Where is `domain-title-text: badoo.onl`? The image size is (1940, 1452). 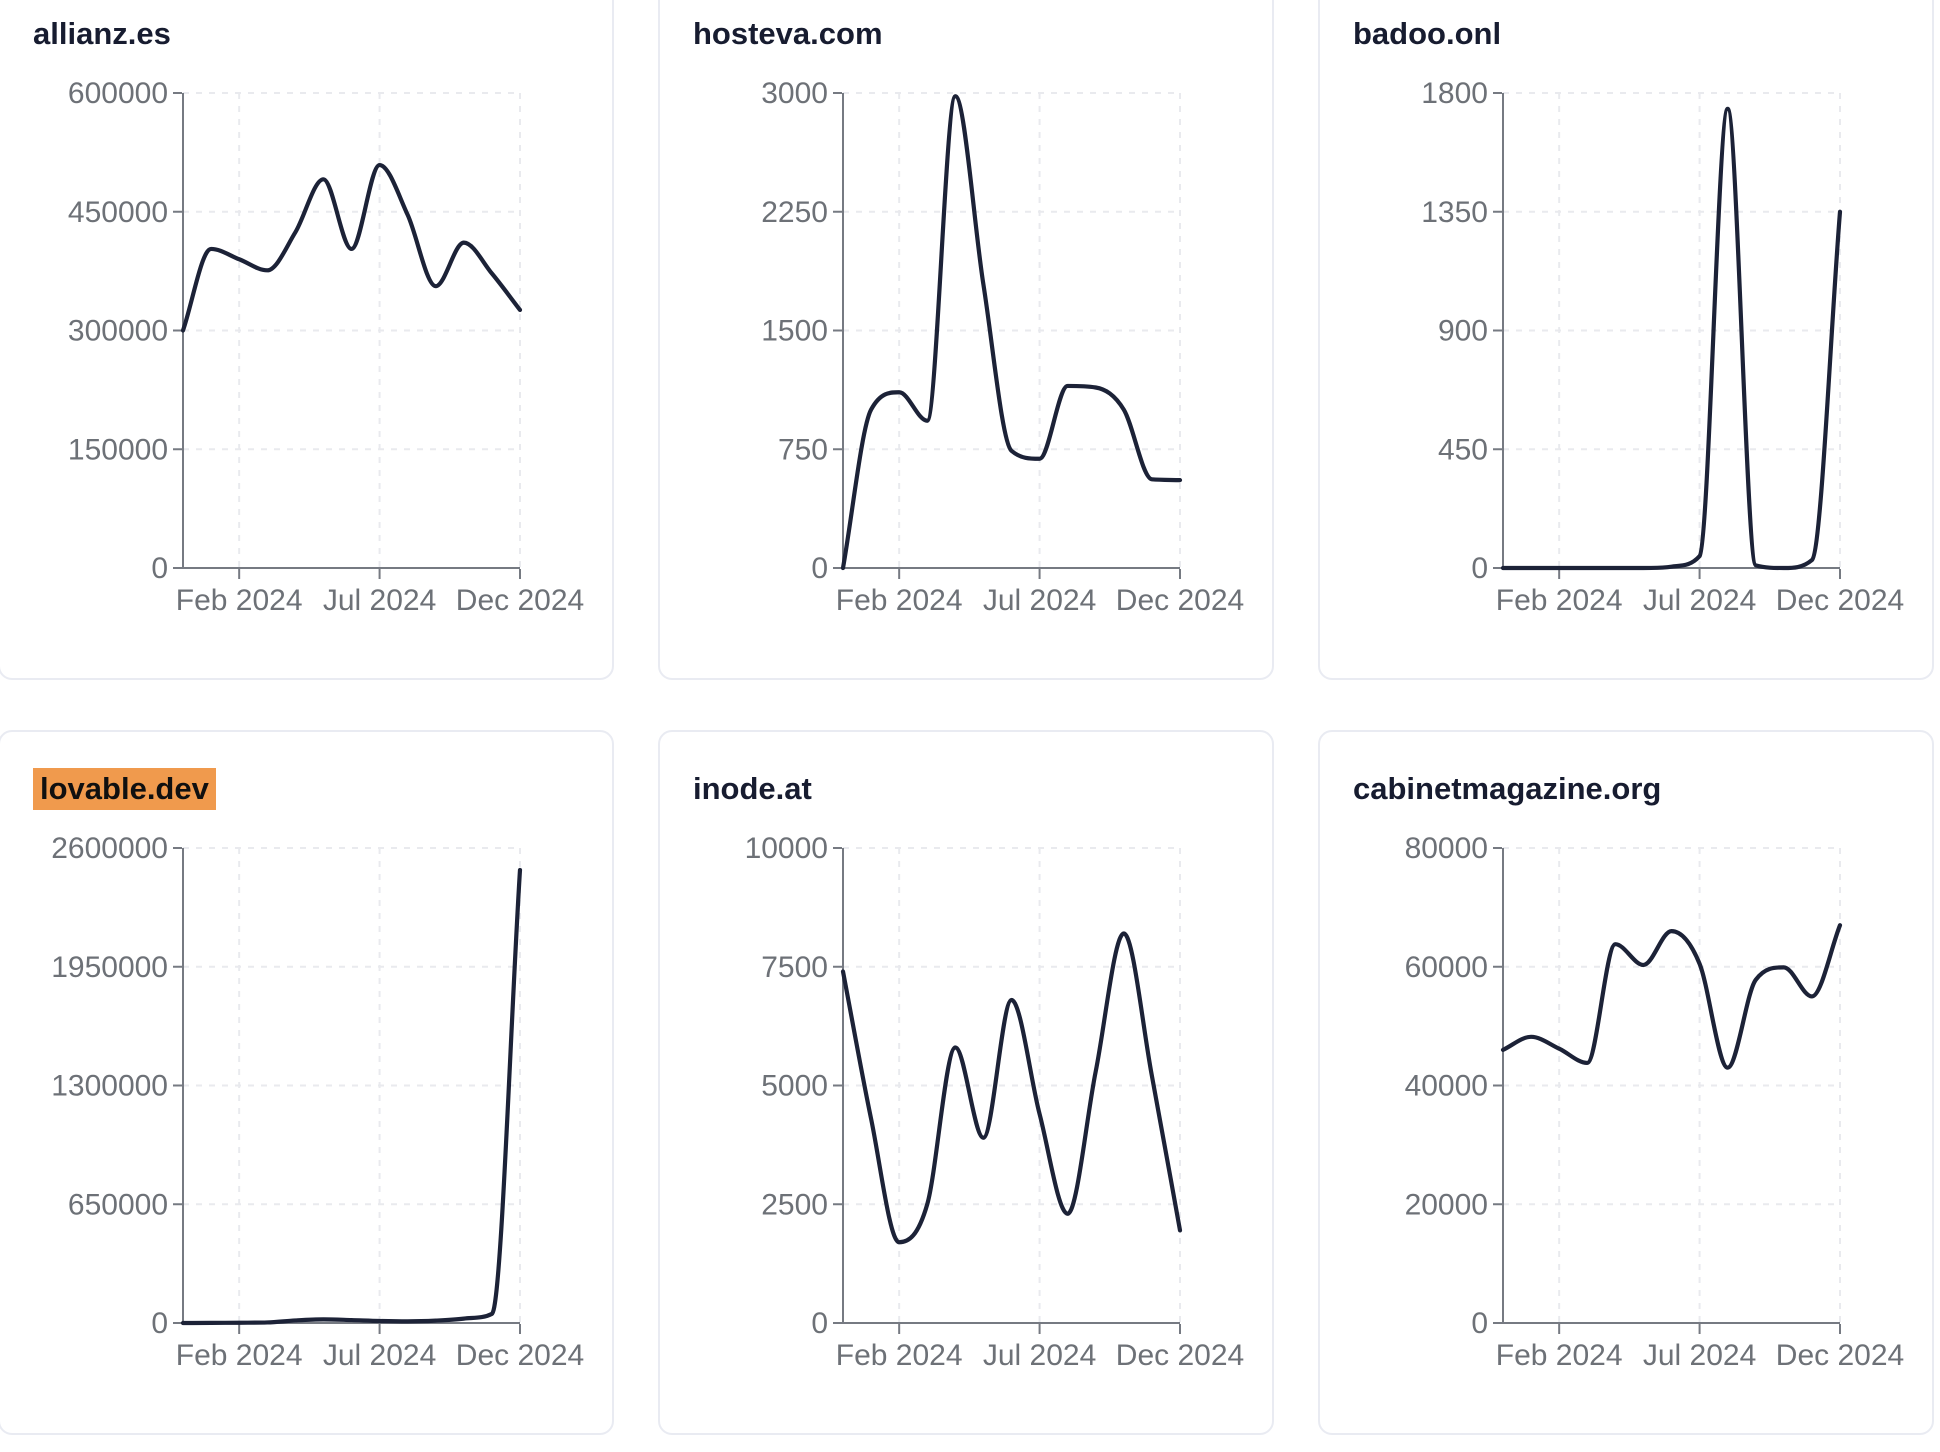 domain-title-text: badoo.onl is located at coordinates (1427, 33).